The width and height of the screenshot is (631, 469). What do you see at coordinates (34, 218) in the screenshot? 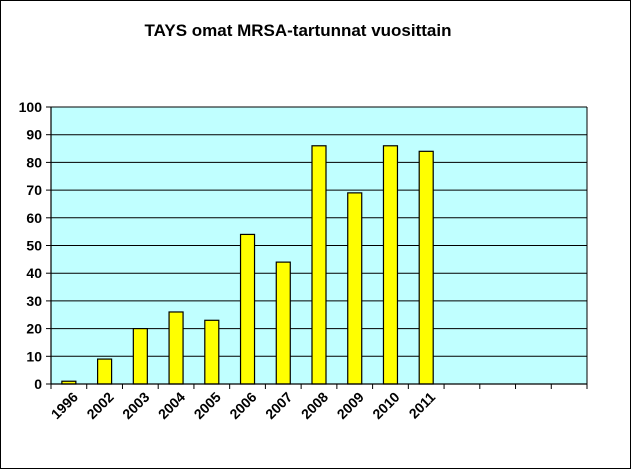
I see `y-tick-label: 60` at bounding box center [34, 218].